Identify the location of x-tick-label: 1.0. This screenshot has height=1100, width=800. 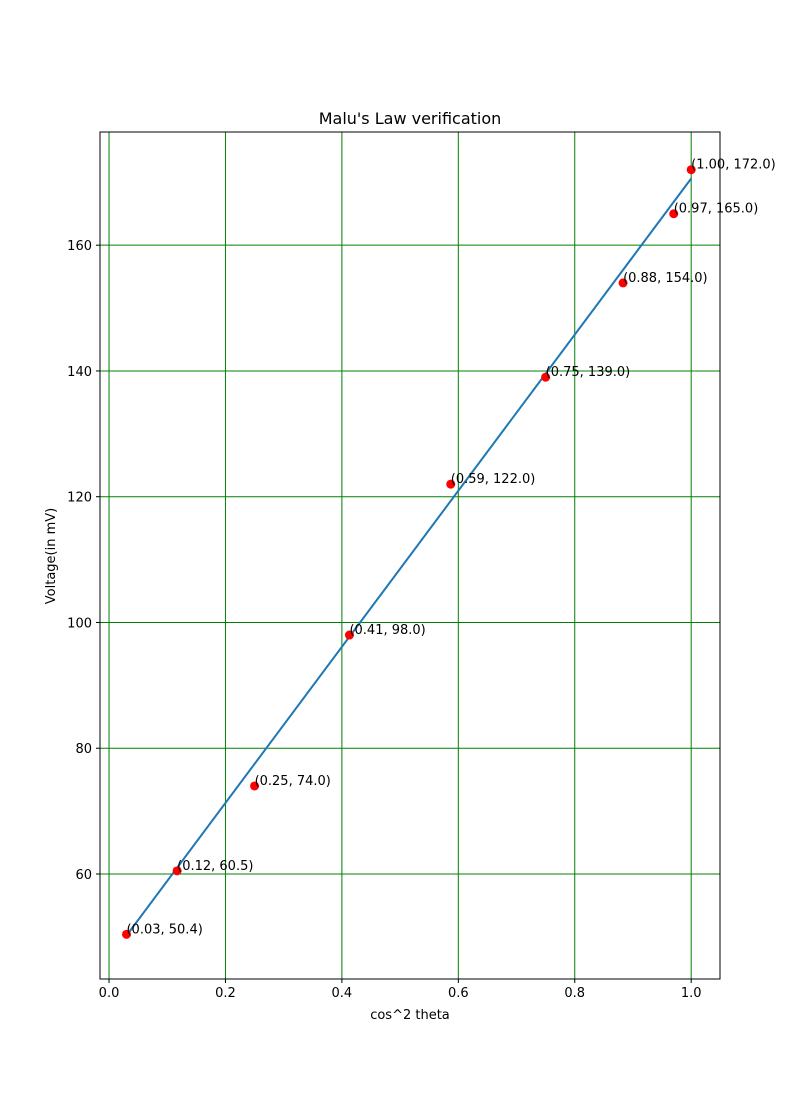
(691, 993).